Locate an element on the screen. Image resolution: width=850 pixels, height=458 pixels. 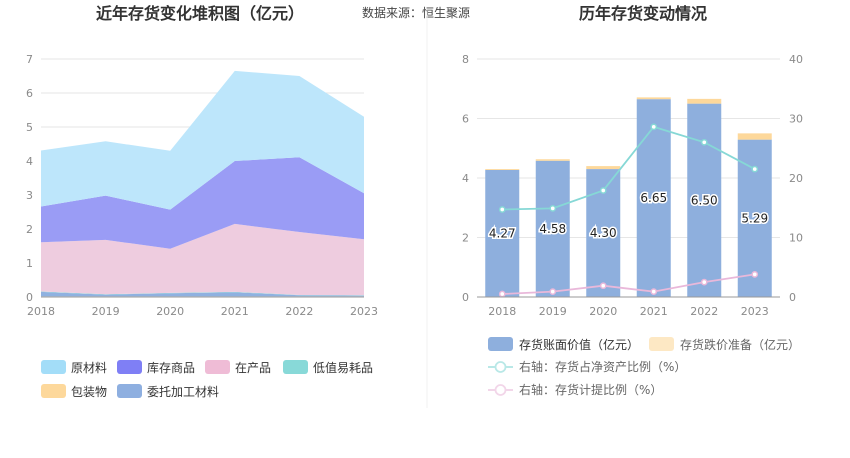
bar-value-label: 6.65 is located at coordinates (653, 198).